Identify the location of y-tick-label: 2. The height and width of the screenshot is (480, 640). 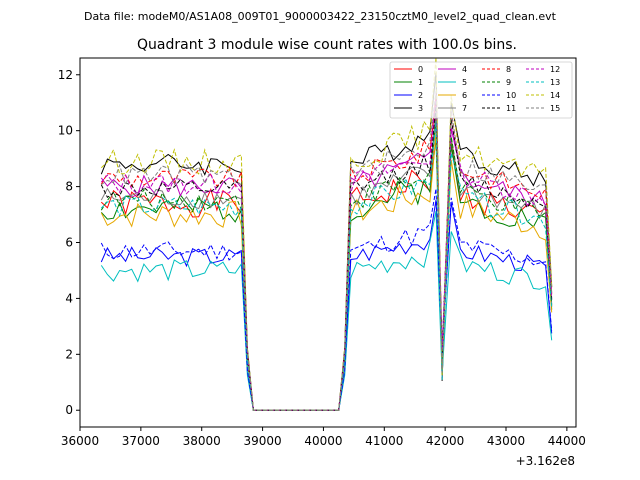
(69, 354).